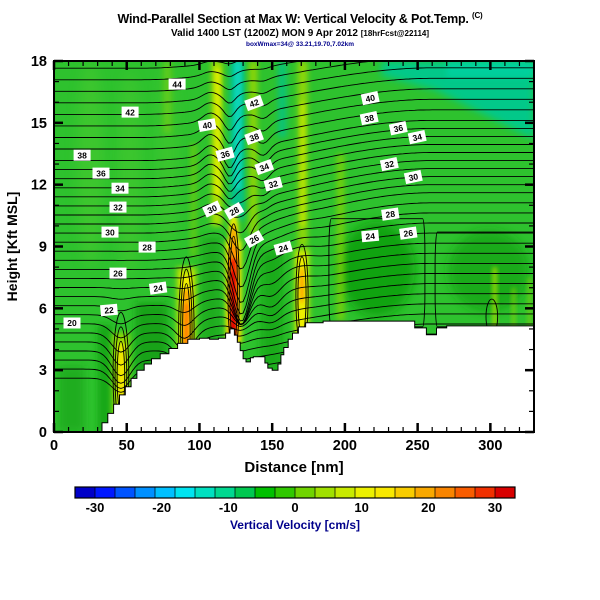 The height and width of the screenshot is (600, 600). I want to click on x-tick-label: 0, so click(54, 446).